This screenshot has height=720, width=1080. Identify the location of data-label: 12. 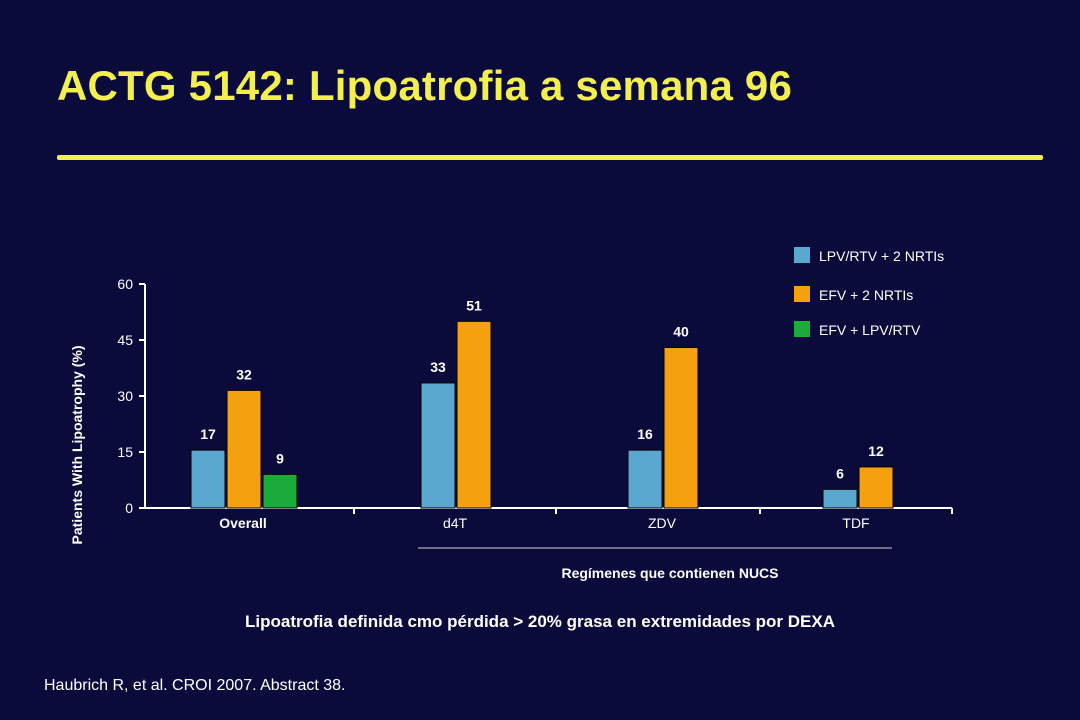
(876, 451).